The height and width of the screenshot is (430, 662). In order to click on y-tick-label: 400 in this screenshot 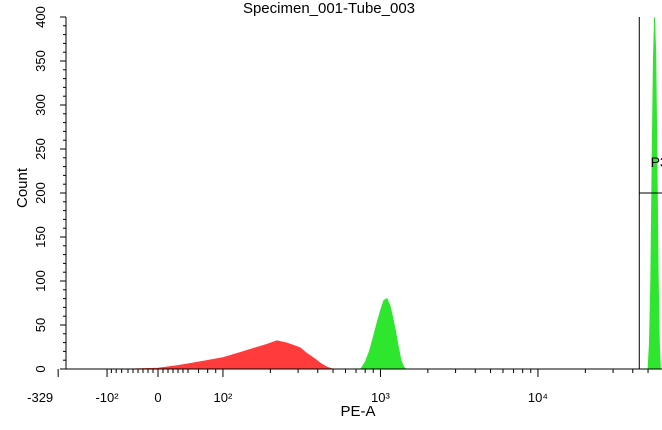, I will do `click(40, 17)`.